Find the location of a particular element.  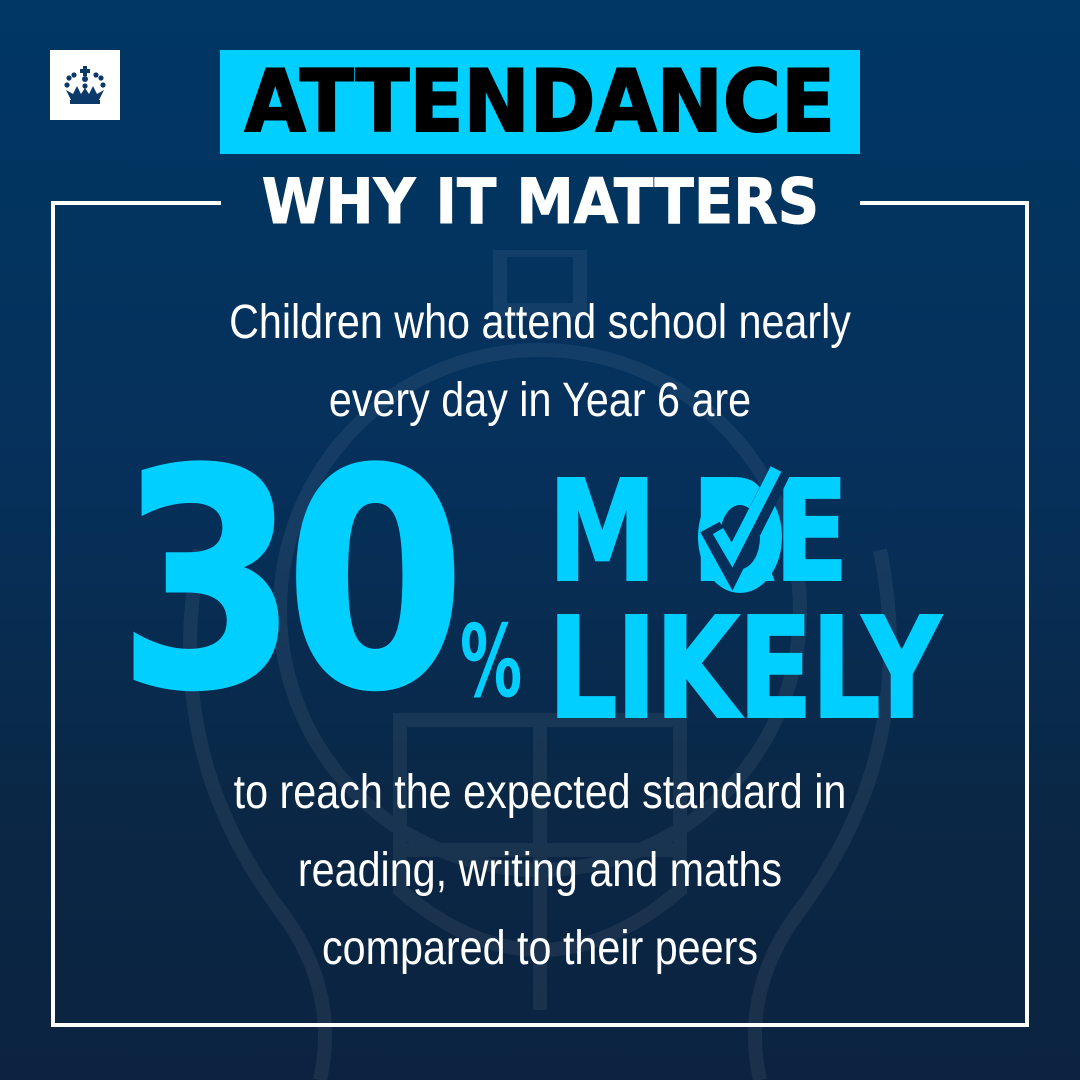

intro-line: Children who attend school nearly is located at coordinates (540, 322).